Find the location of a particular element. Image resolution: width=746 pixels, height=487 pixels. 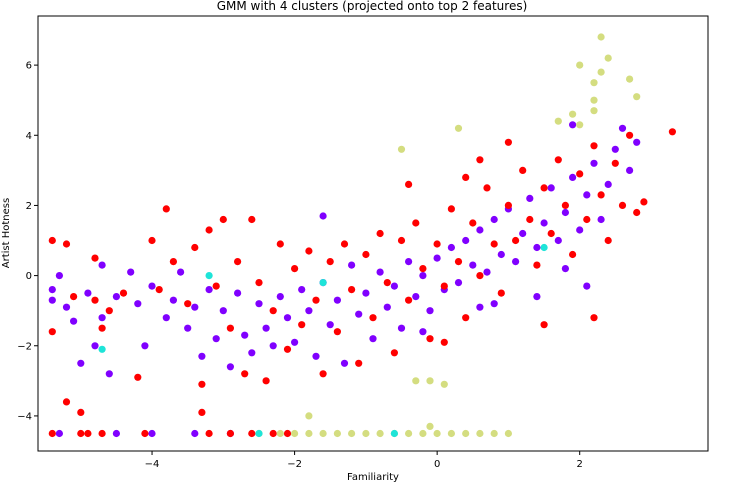

x-tick-label: −2 is located at coordinates (294, 464).